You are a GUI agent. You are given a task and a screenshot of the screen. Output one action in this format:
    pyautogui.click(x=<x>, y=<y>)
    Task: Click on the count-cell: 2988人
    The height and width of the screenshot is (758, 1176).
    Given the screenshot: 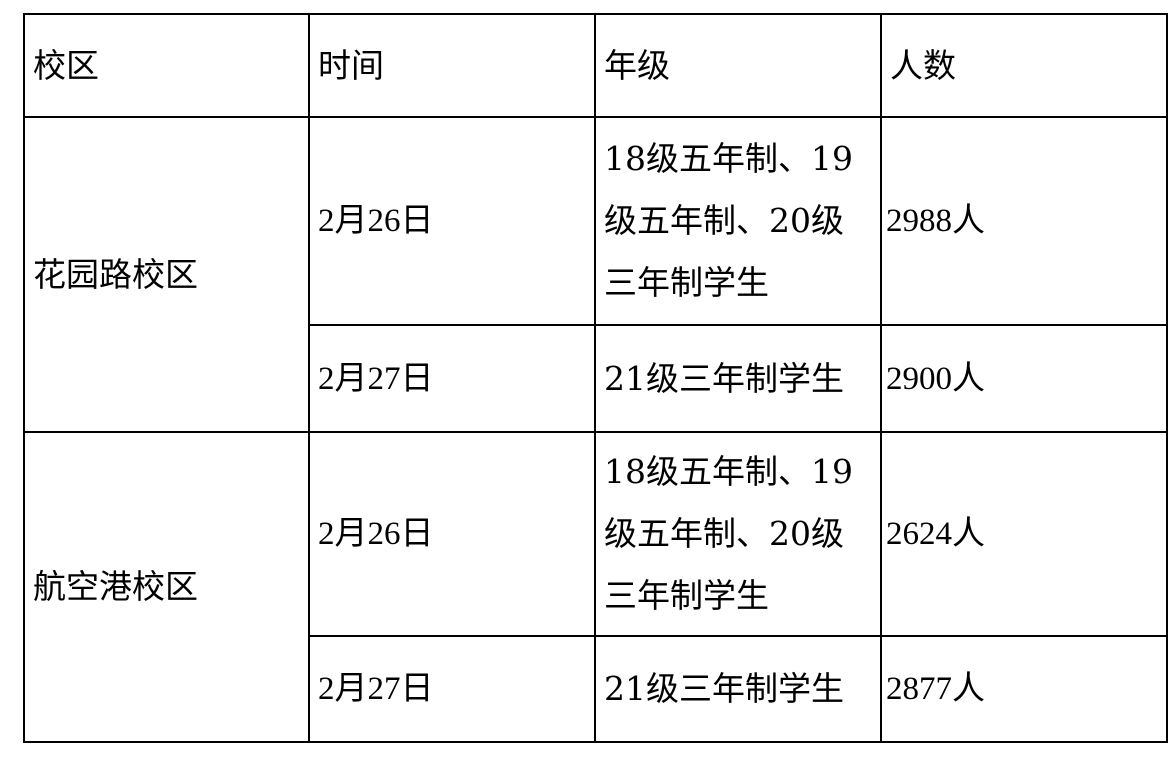 What is the action you would take?
    pyautogui.click(x=1024, y=221)
    